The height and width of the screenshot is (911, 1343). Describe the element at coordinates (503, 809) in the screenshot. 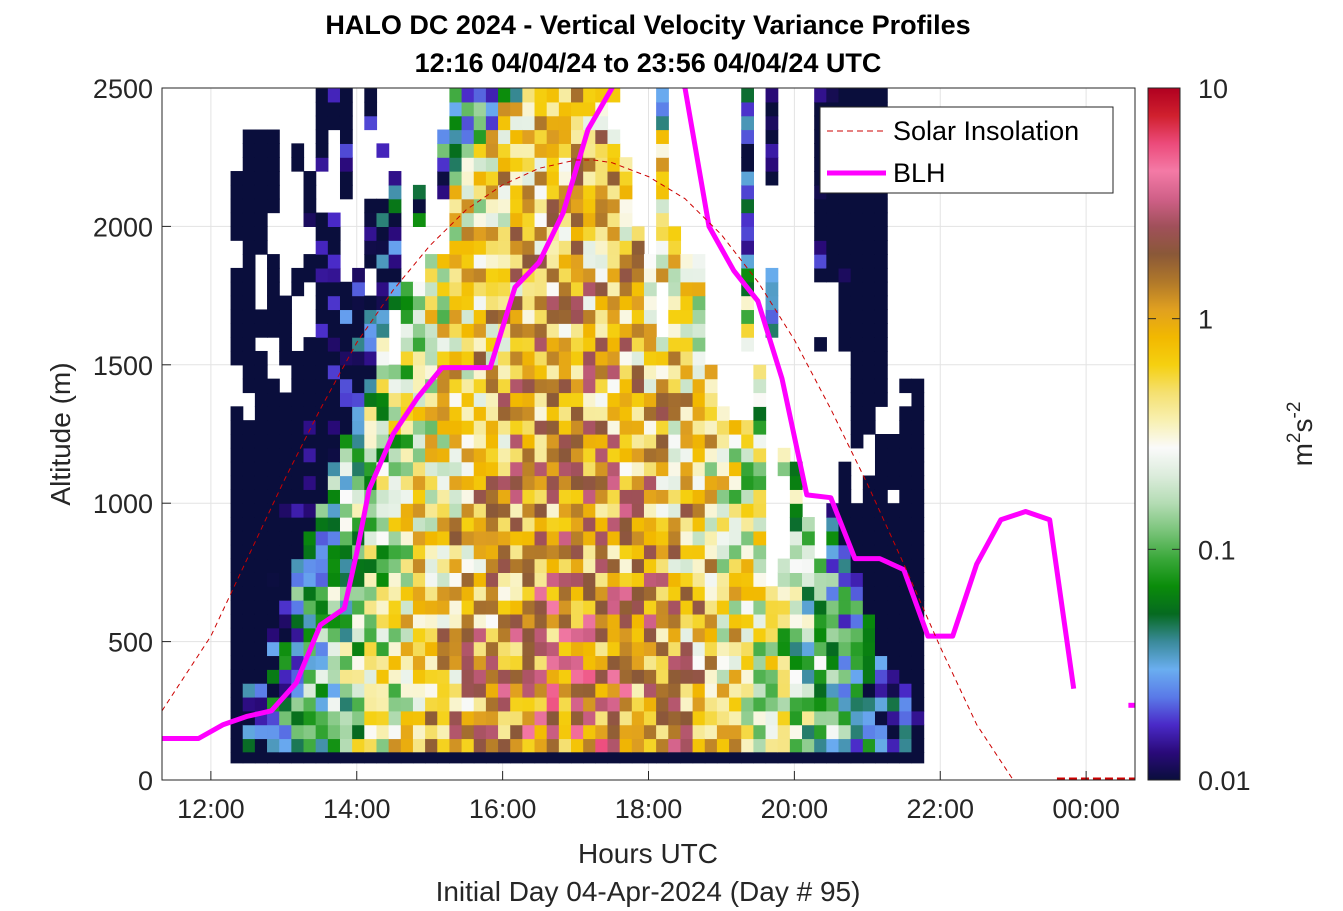

I see `x-tick-label: 16:00` at that location.